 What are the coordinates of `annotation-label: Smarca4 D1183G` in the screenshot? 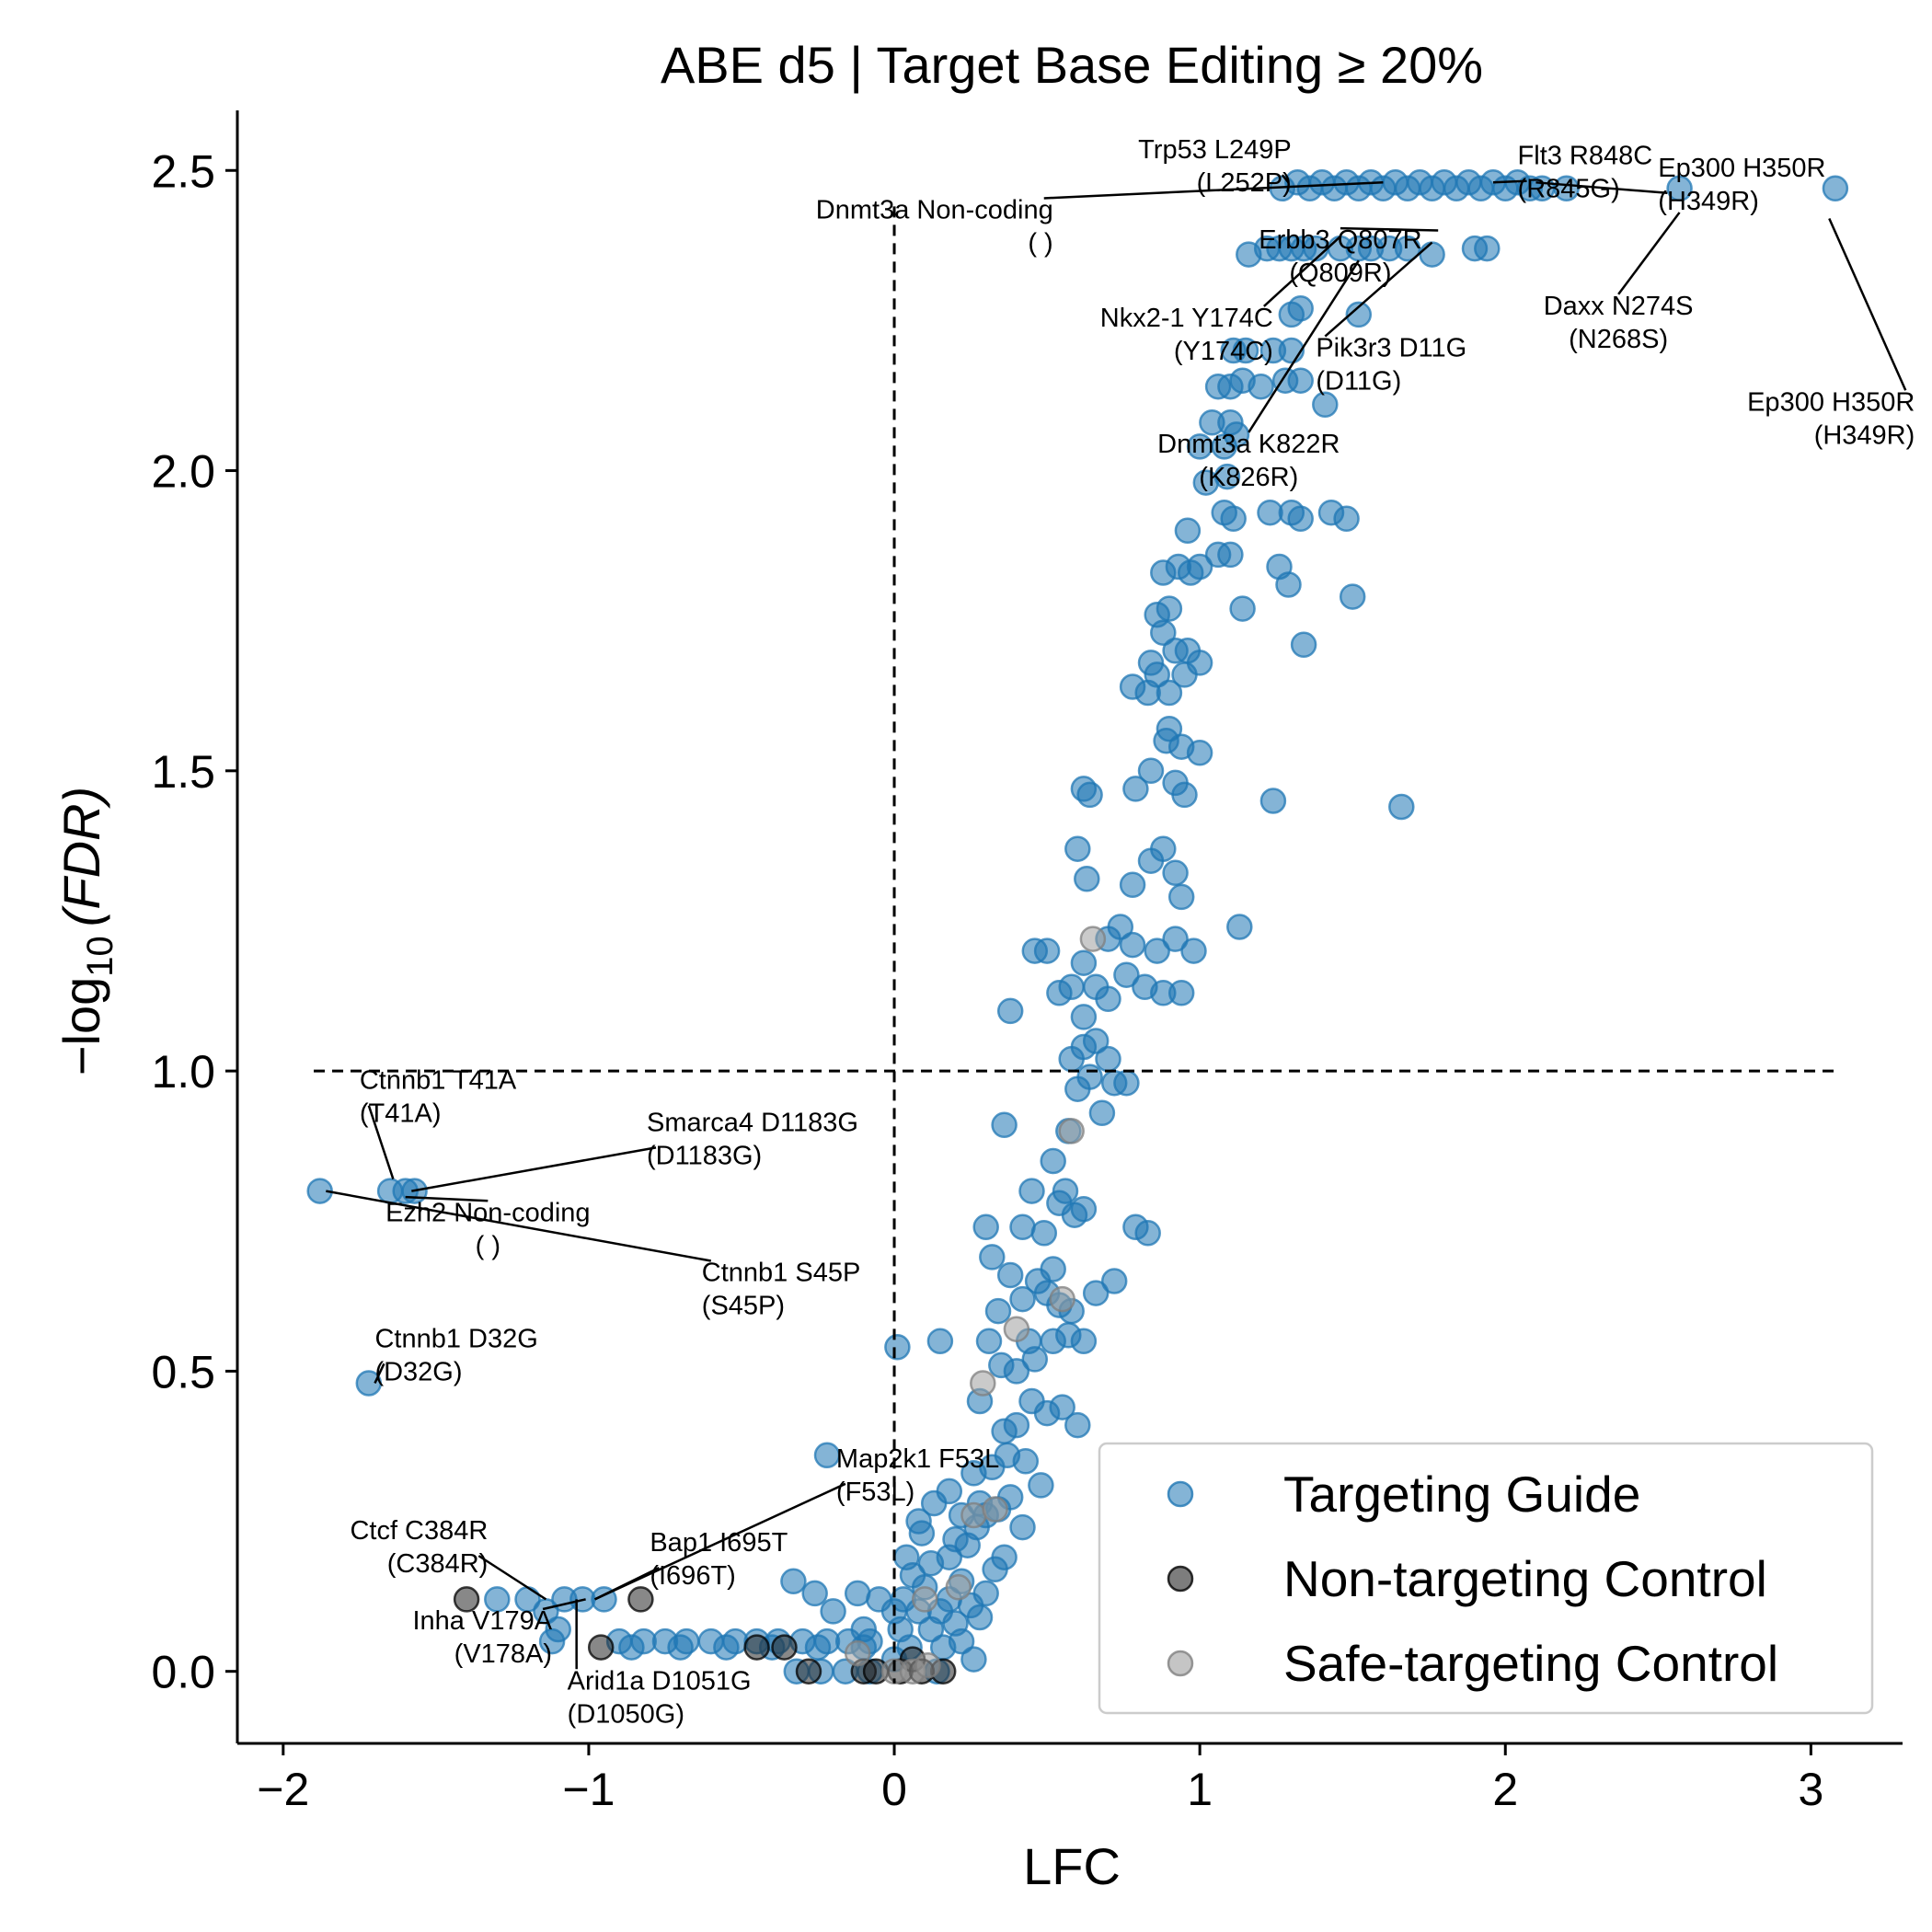 It's located at (752, 1122).